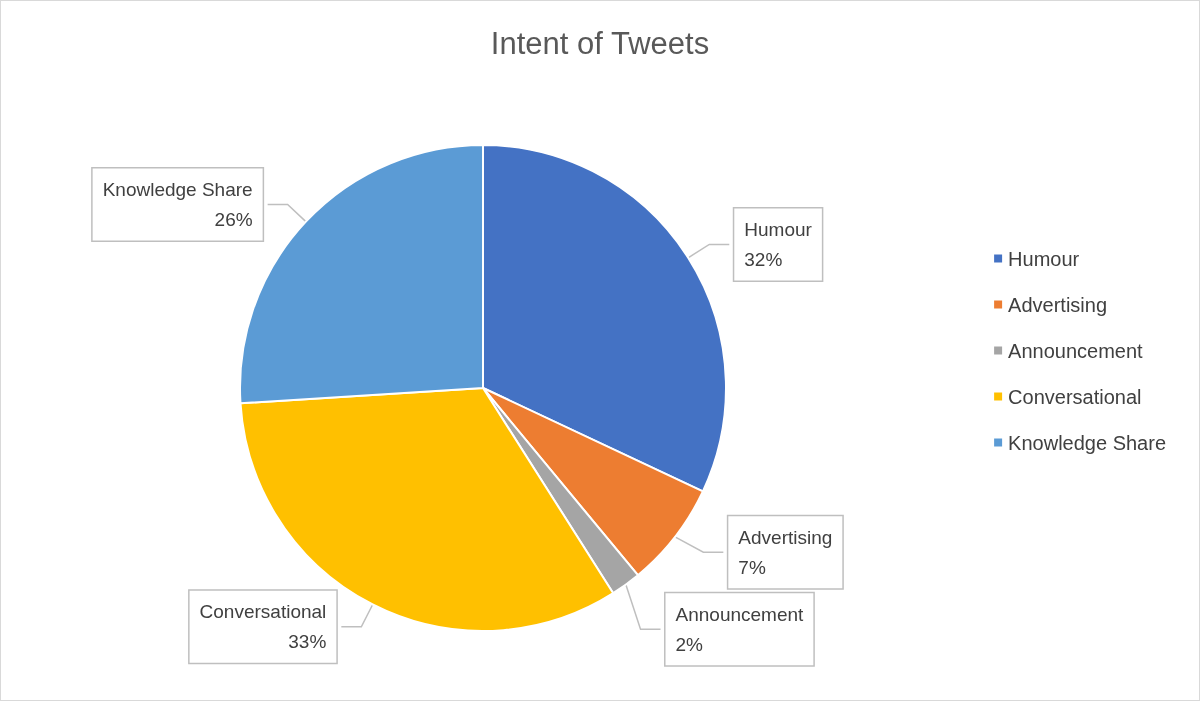 This screenshot has width=1200, height=701. What do you see at coordinates (177, 190) in the screenshot?
I see `slice-label: Knowledge Share` at bounding box center [177, 190].